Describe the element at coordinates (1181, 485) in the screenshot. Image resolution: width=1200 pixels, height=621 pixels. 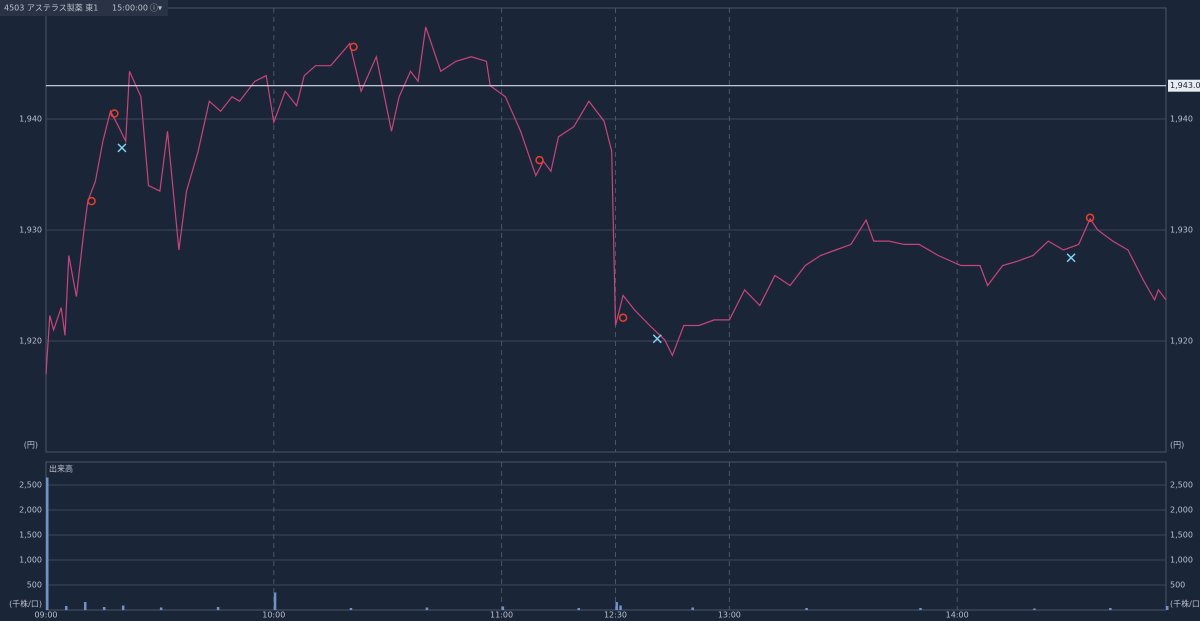
I see `y-tick-label-right: 2,500` at that location.